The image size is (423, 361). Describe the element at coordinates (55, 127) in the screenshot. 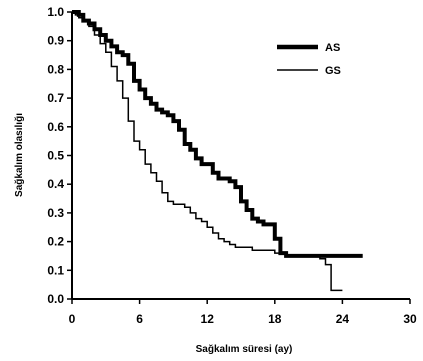

I see `y-tick-label: 0.6` at that location.